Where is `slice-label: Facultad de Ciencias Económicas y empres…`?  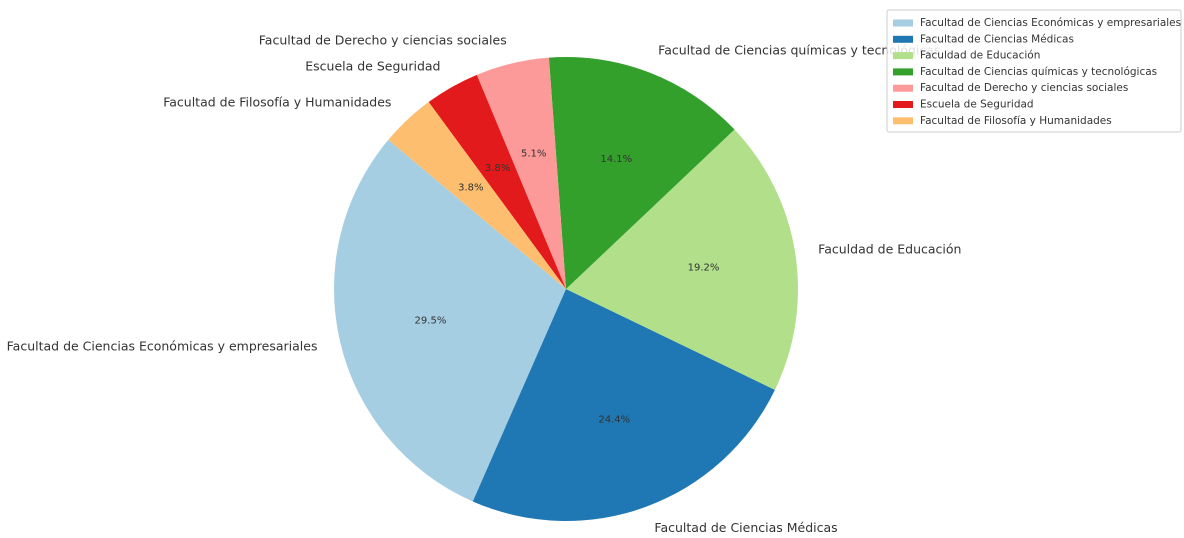 slice-label: Facultad de Ciencias Económicas y empres… is located at coordinates (162, 346).